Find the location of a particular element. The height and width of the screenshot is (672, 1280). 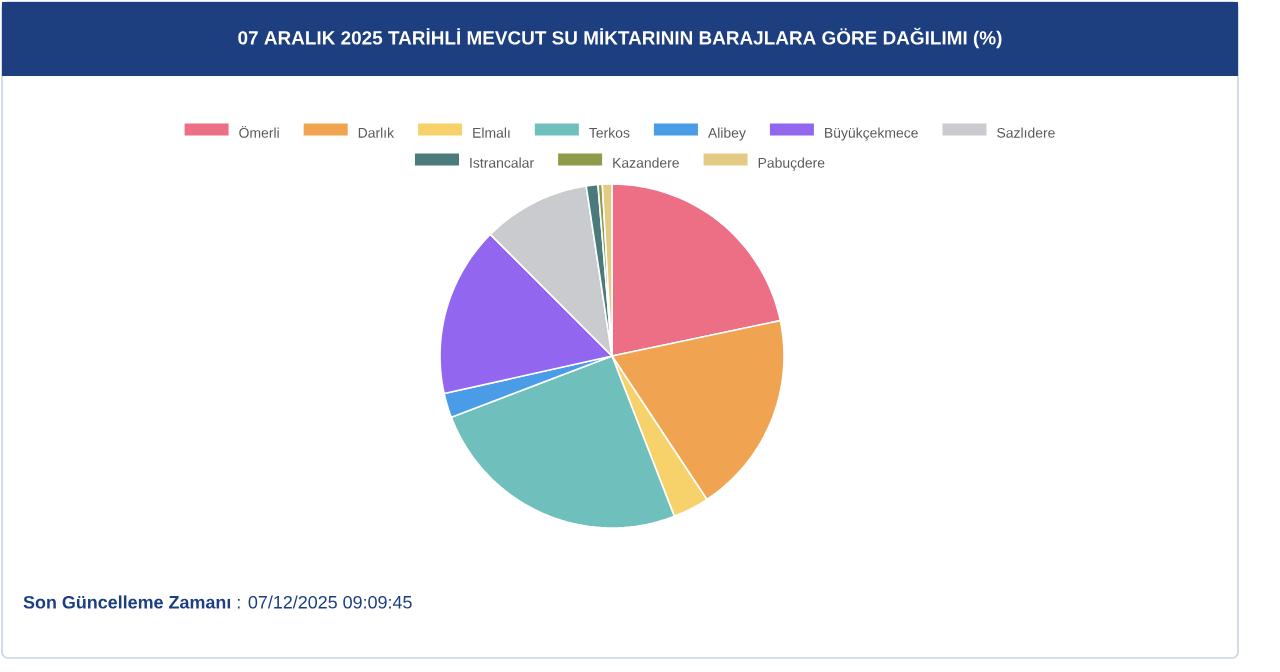

chart-title: 07 ARALIK 2025 TARİHLİ MEVCUT SU MİKTARININ BARAJLARA GÖRE DAĞILIMI (%) is located at coordinates (620, 38).